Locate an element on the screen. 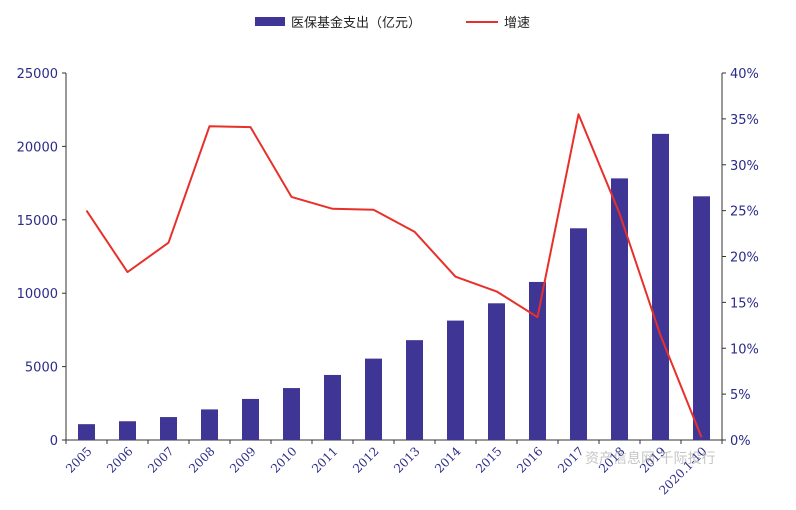  legend-item-line: 增速 is located at coordinates (498, 21).